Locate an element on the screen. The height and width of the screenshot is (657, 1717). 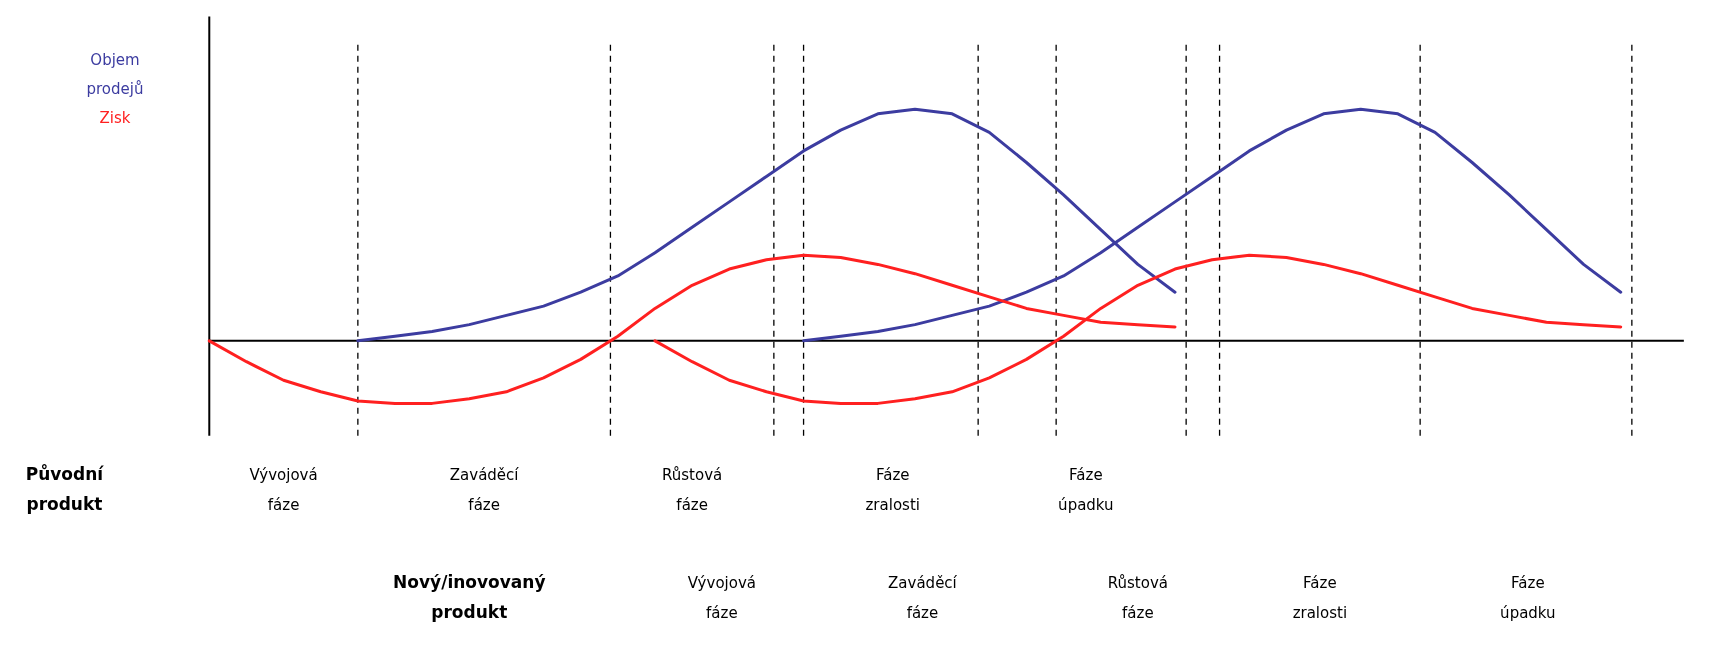
text: Nový/inovovaný produkt is located at coordinates (469, 597).